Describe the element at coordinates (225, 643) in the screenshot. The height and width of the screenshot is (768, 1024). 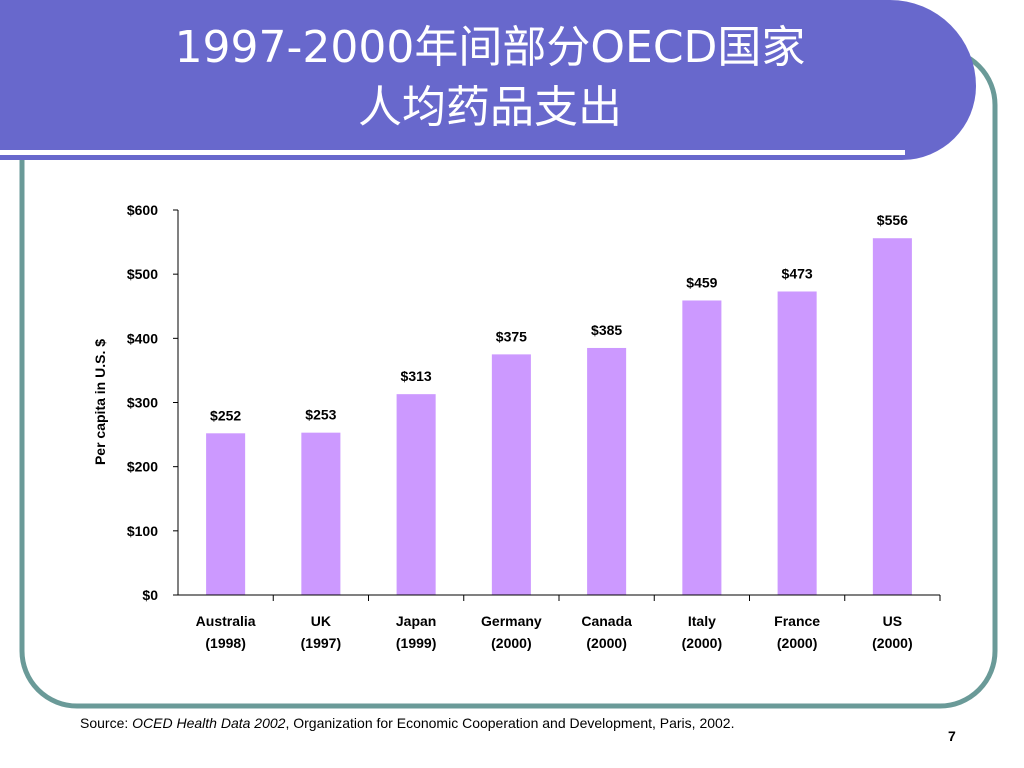
I see `x-category-year: (1998)` at that location.